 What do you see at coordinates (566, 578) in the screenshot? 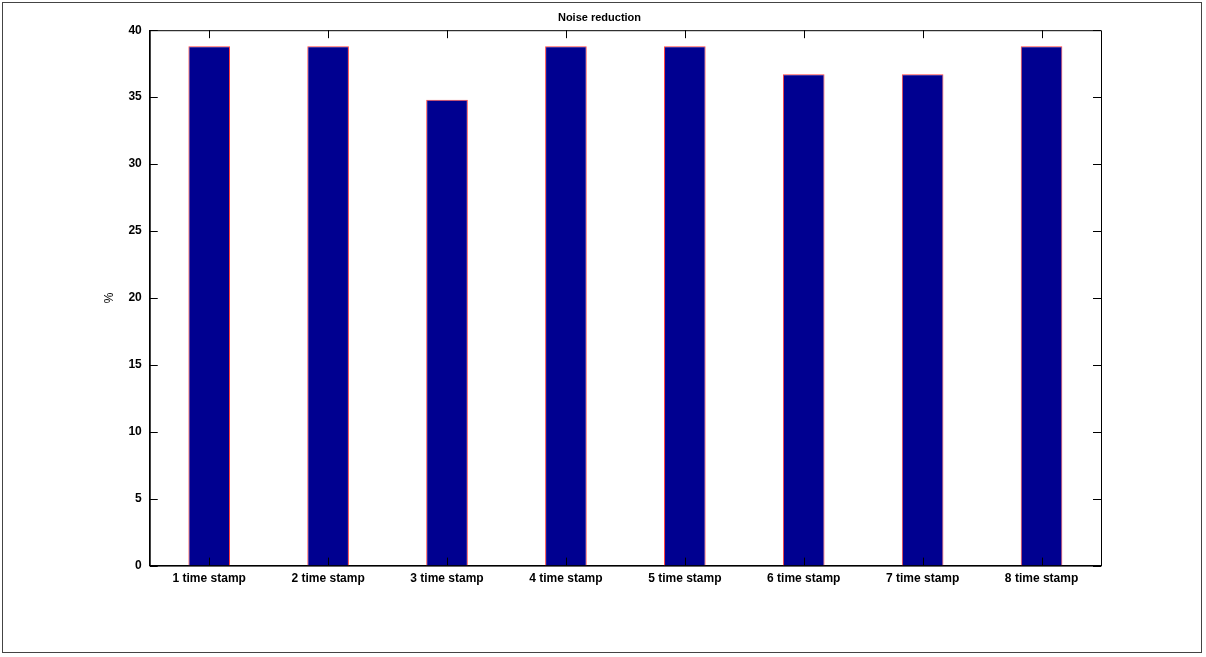
I see `x-tick-label: 4 time stamp` at bounding box center [566, 578].